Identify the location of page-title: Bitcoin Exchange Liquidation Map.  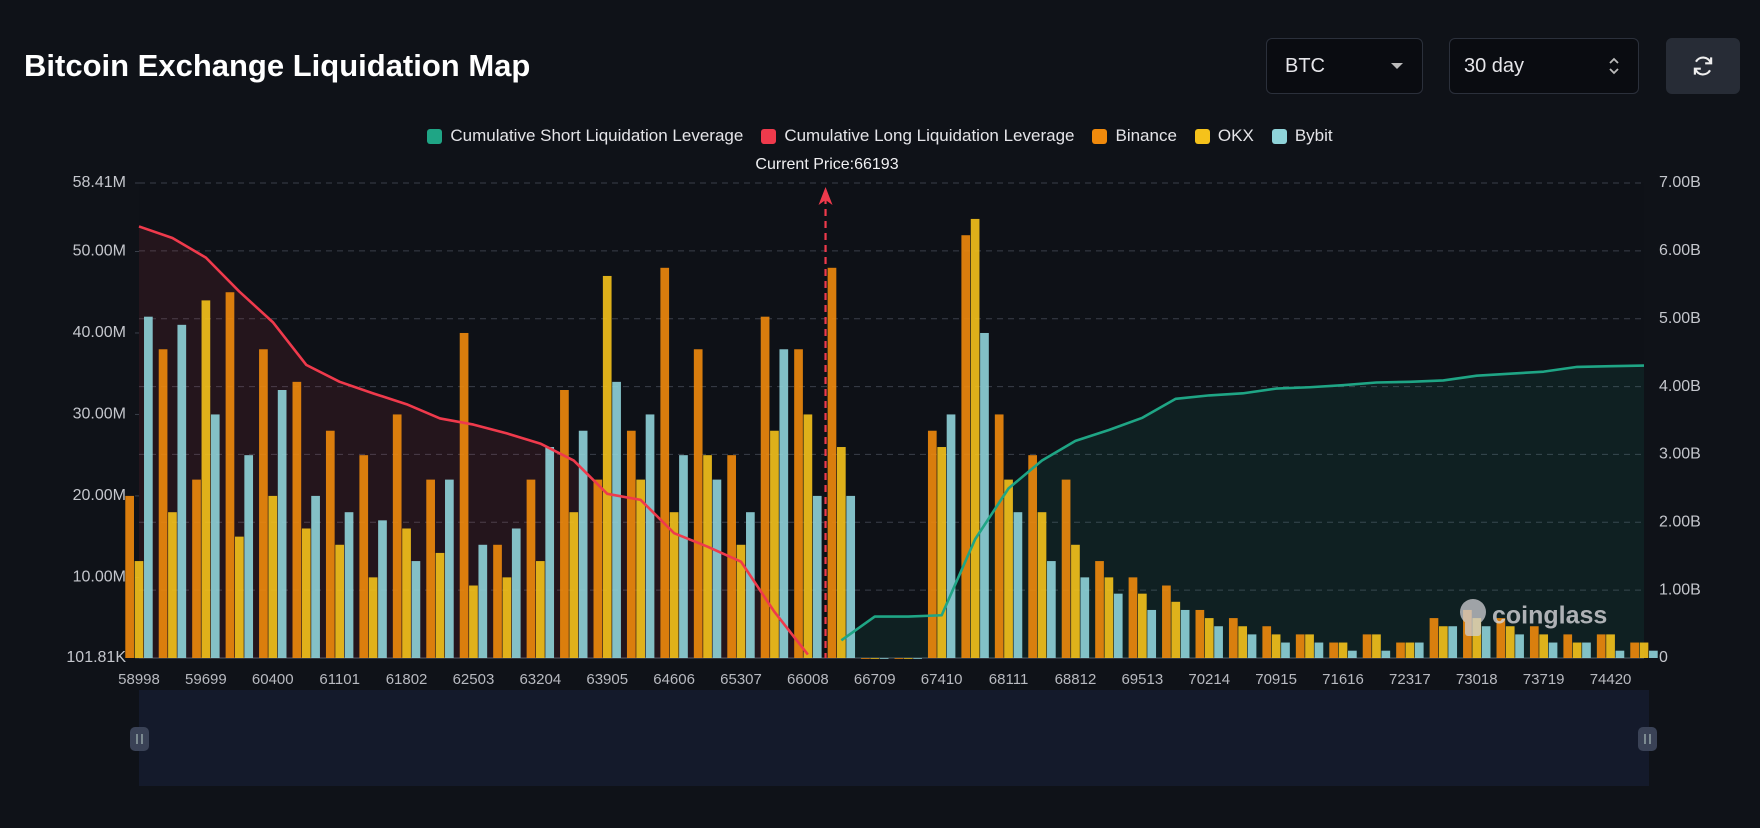
(277, 65).